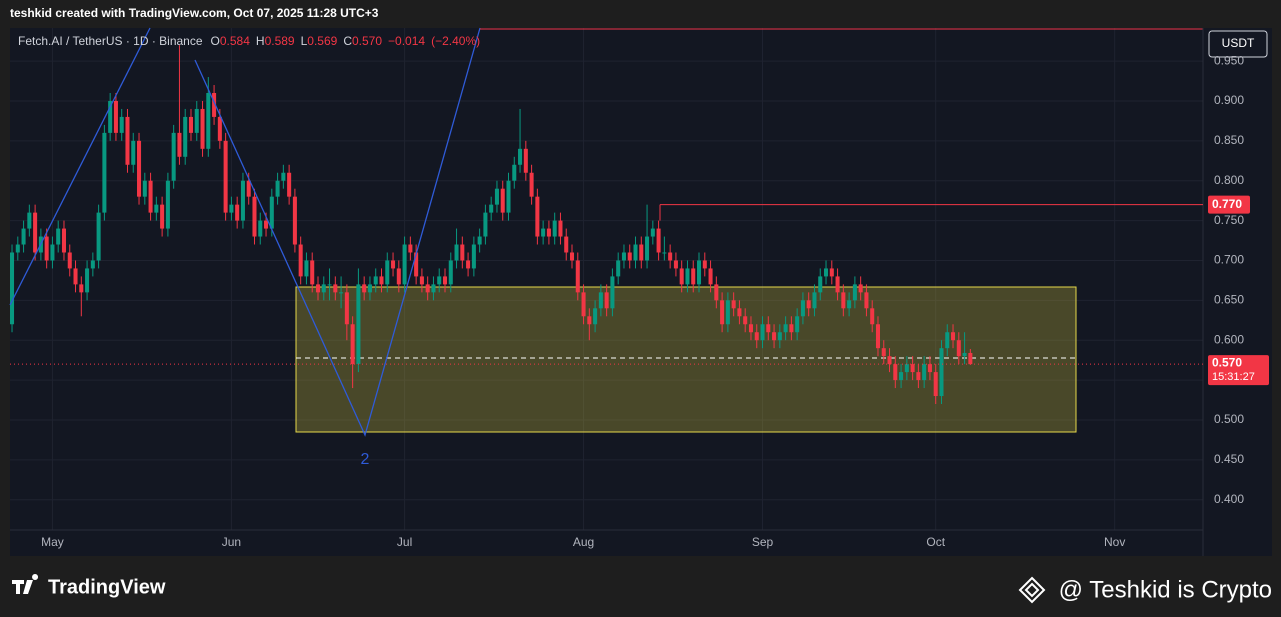  Describe the element at coordinates (763, 542) in the screenshot. I see `x-tick-label: Sep` at that location.